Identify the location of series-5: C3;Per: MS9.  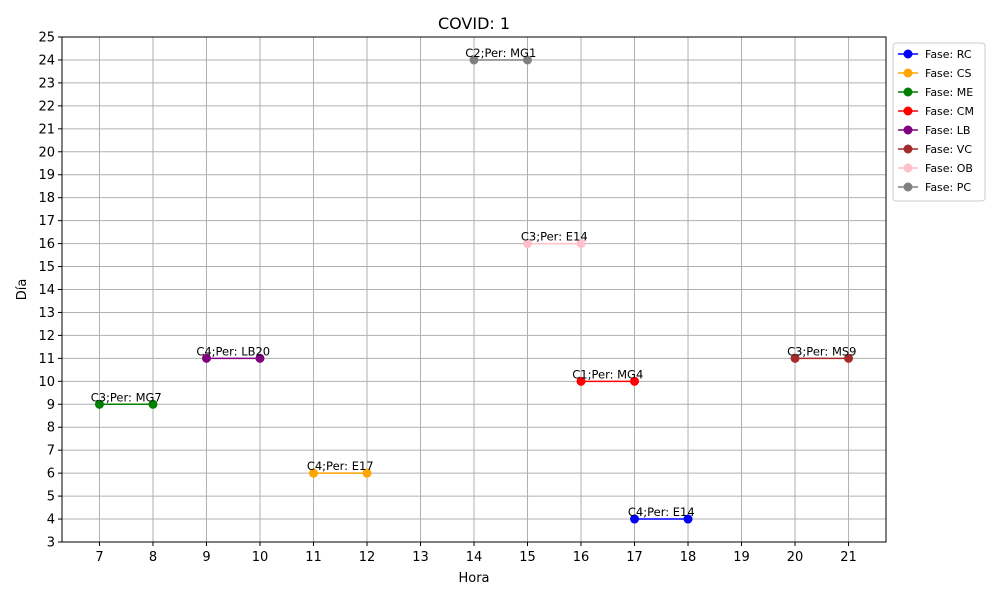
(822, 353).